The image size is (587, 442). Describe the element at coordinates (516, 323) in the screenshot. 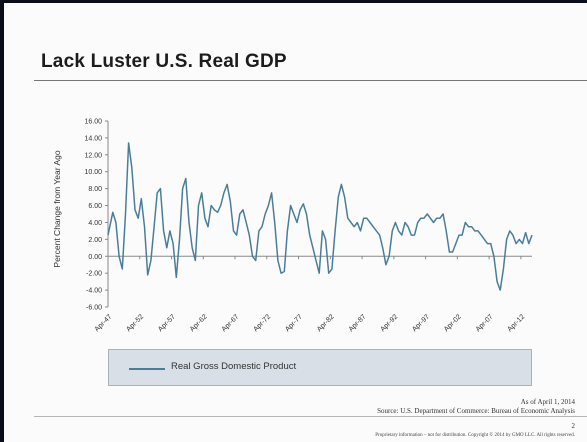

I see `x-tick-label: Apr-12` at that location.